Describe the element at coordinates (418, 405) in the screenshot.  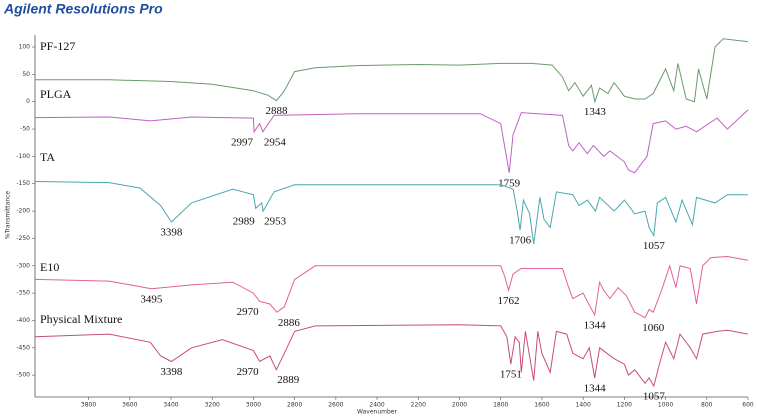
I see `x-tick-label: 2200` at that location.